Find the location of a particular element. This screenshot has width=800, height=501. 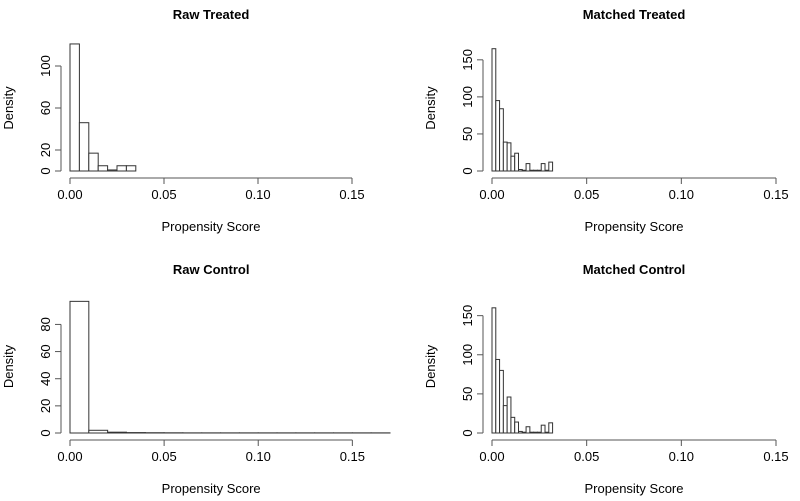

chart-title: Matched Control is located at coordinates (634, 269).